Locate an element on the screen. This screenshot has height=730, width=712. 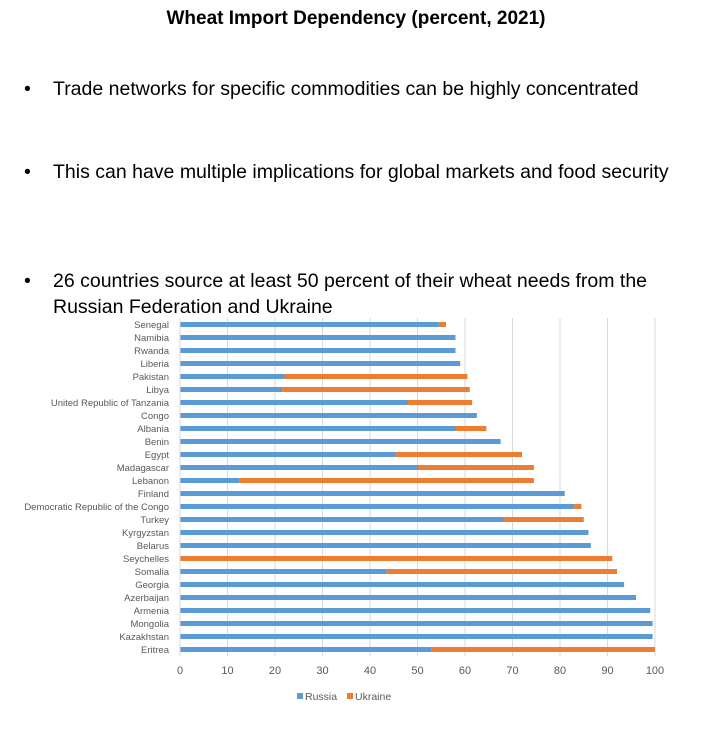
x-tick-label: 50 is located at coordinates (417, 671).